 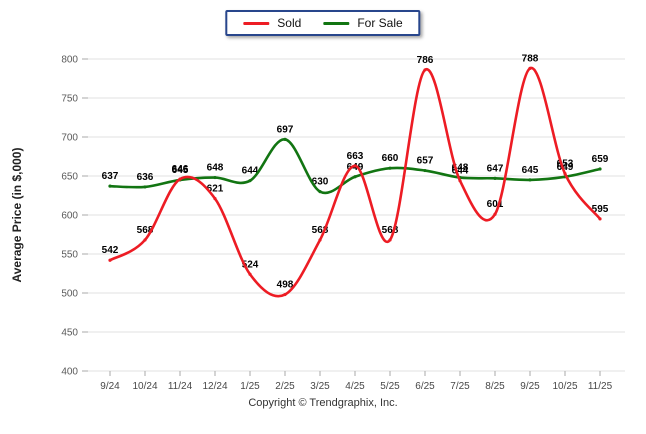 I want to click on data-point-label: 649, so click(x=565, y=167).